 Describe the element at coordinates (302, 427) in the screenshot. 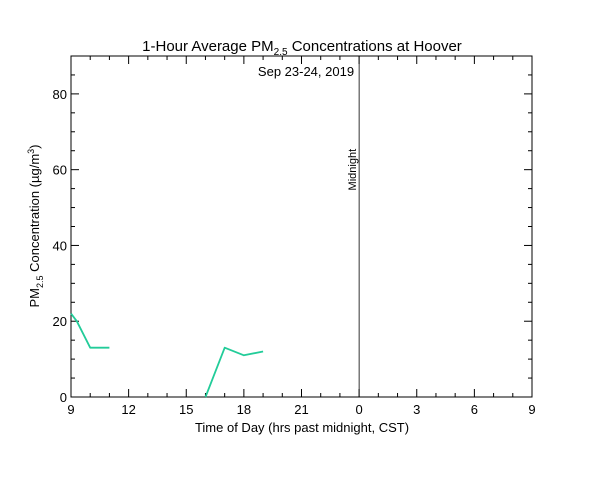

I see `x-axis-label: Time of Day (hrs past midnight, CST)` at that location.